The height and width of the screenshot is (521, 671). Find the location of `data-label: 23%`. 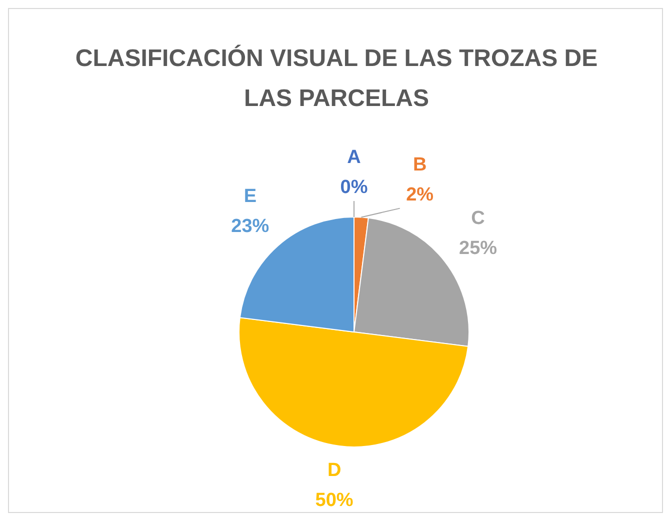

data-label: 23% is located at coordinates (250, 227).